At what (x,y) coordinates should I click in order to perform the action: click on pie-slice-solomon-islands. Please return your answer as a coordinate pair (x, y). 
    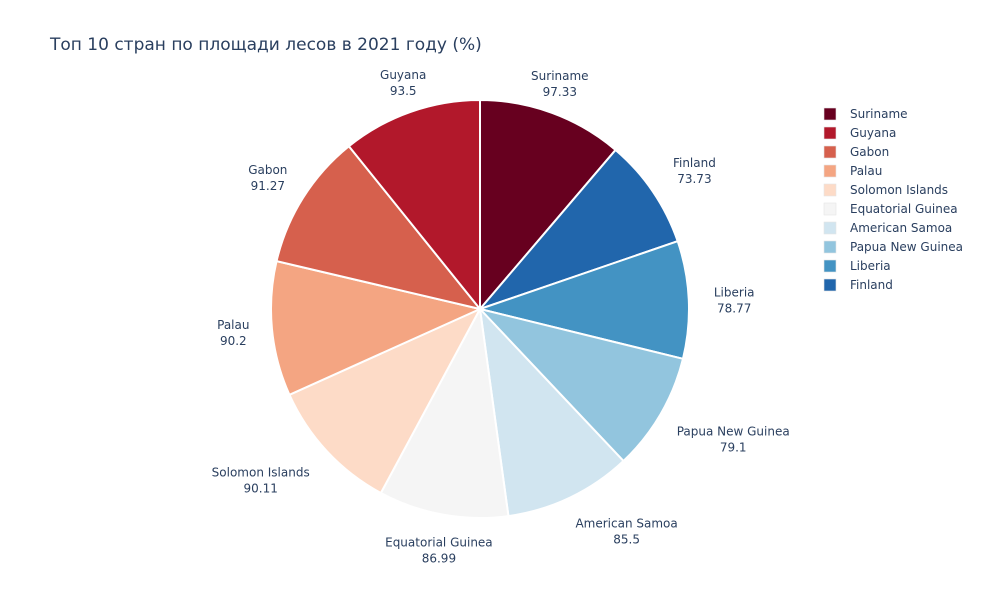
    Looking at the image, I should click on (385, 400).